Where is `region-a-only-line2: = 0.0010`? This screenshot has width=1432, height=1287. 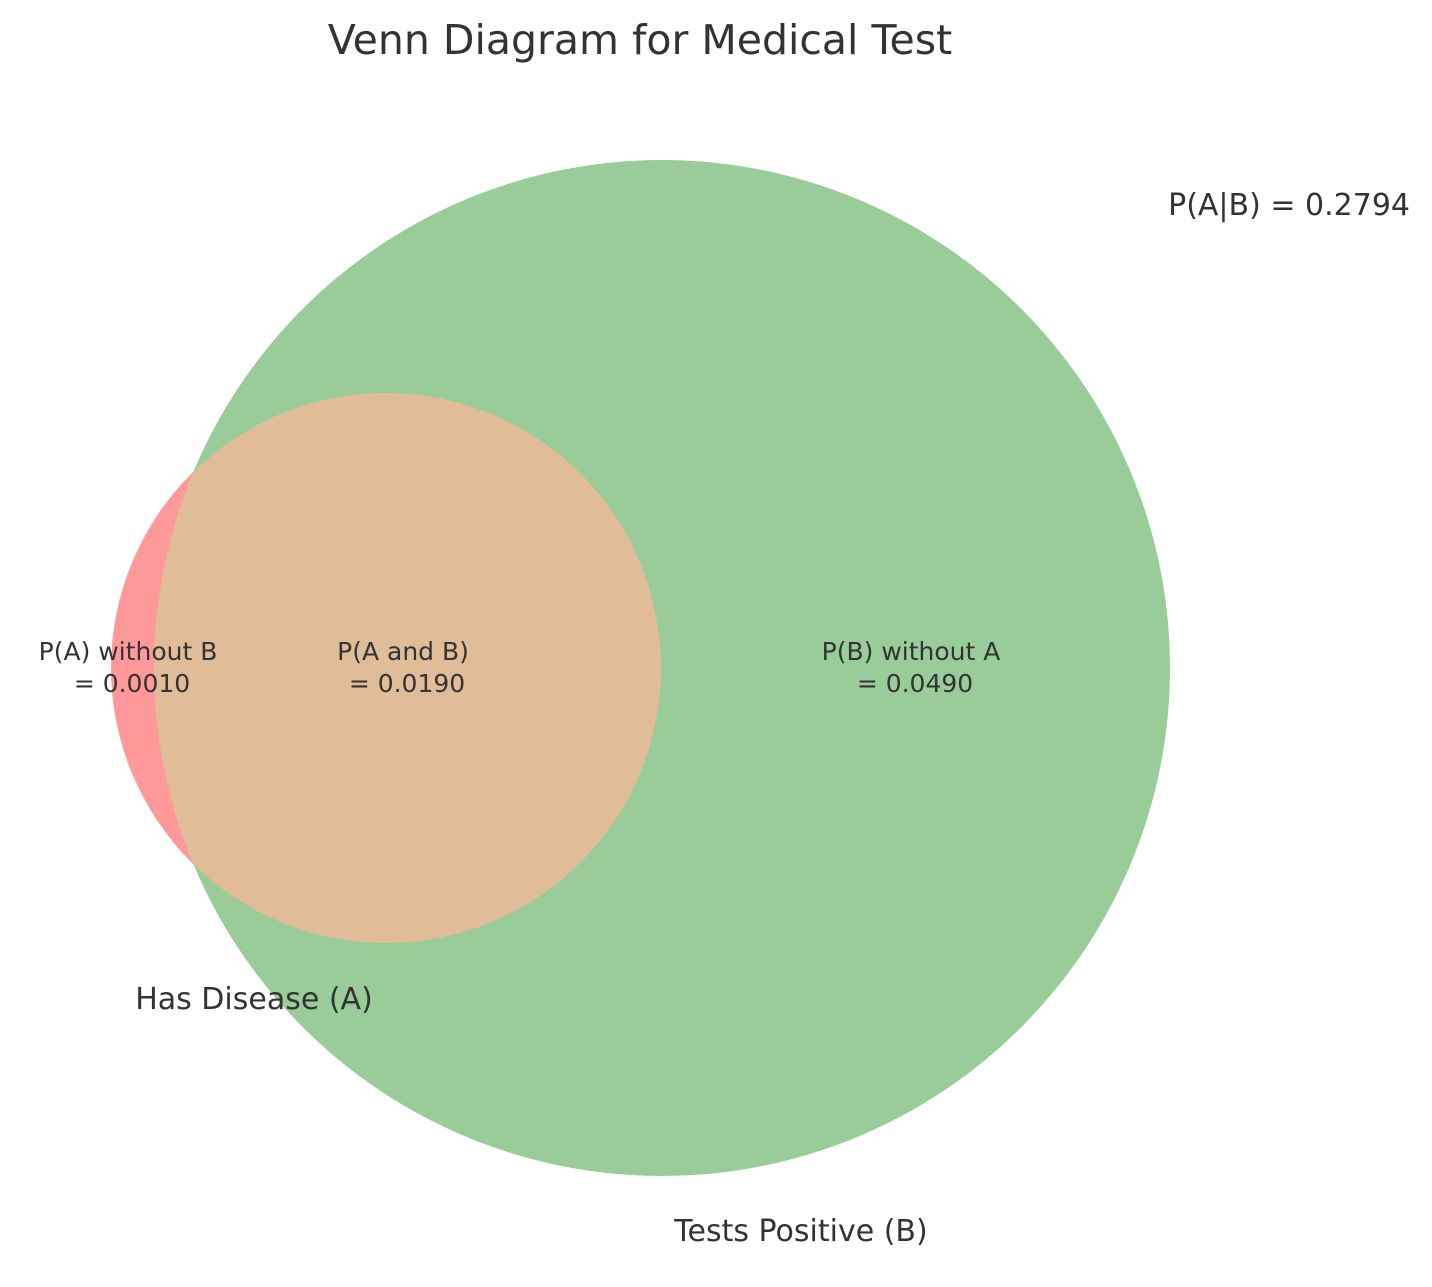
region-a-only-line2: = 0.0010 is located at coordinates (132, 683).